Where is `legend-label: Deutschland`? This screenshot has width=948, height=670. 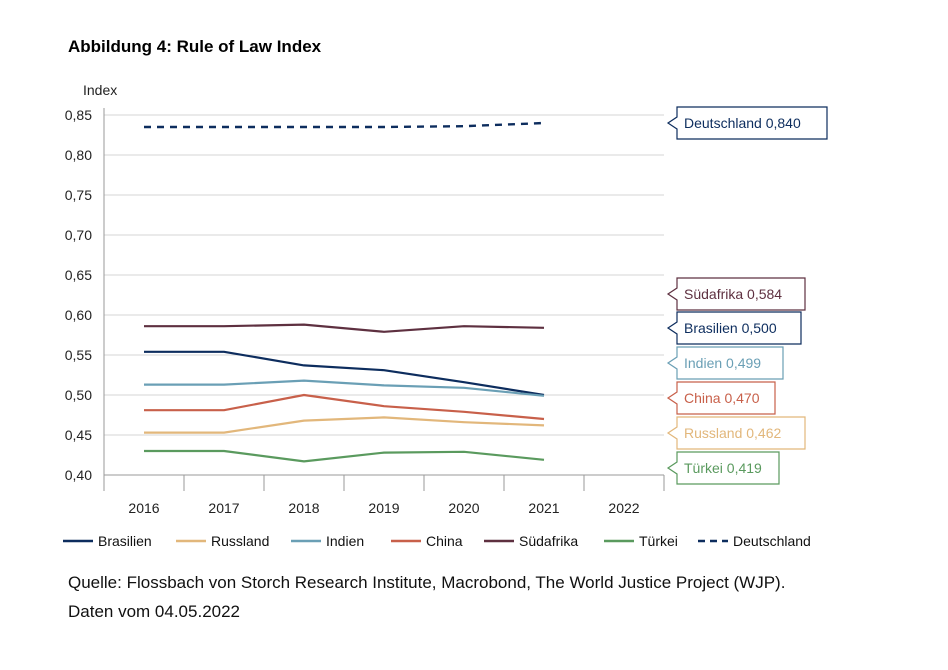 legend-label: Deutschland is located at coordinates (772, 541).